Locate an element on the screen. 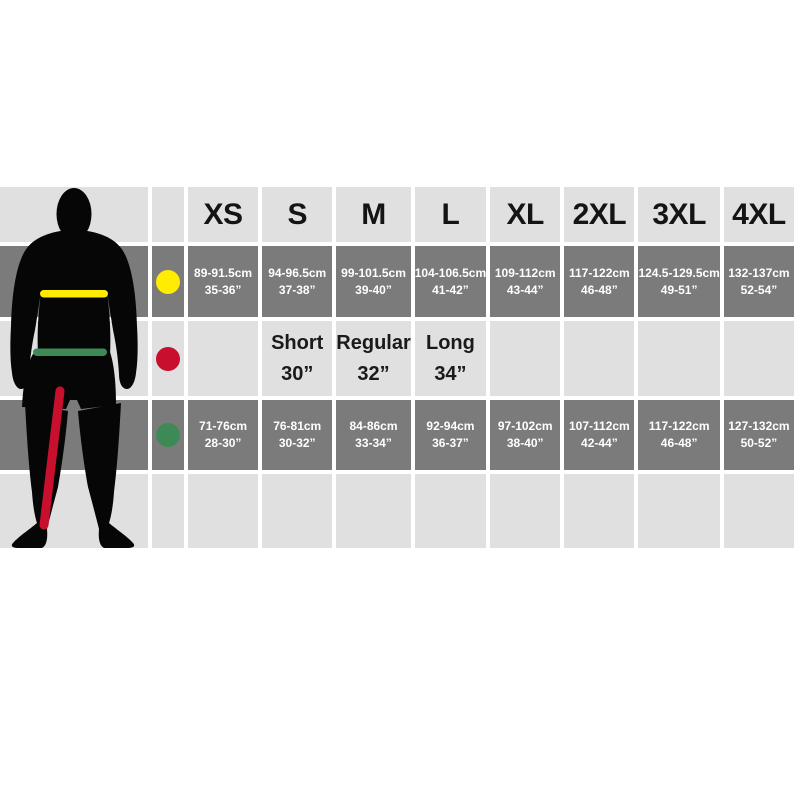 The width and height of the screenshot is (800, 800). column-header-label: XL is located at coordinates (525, 214).